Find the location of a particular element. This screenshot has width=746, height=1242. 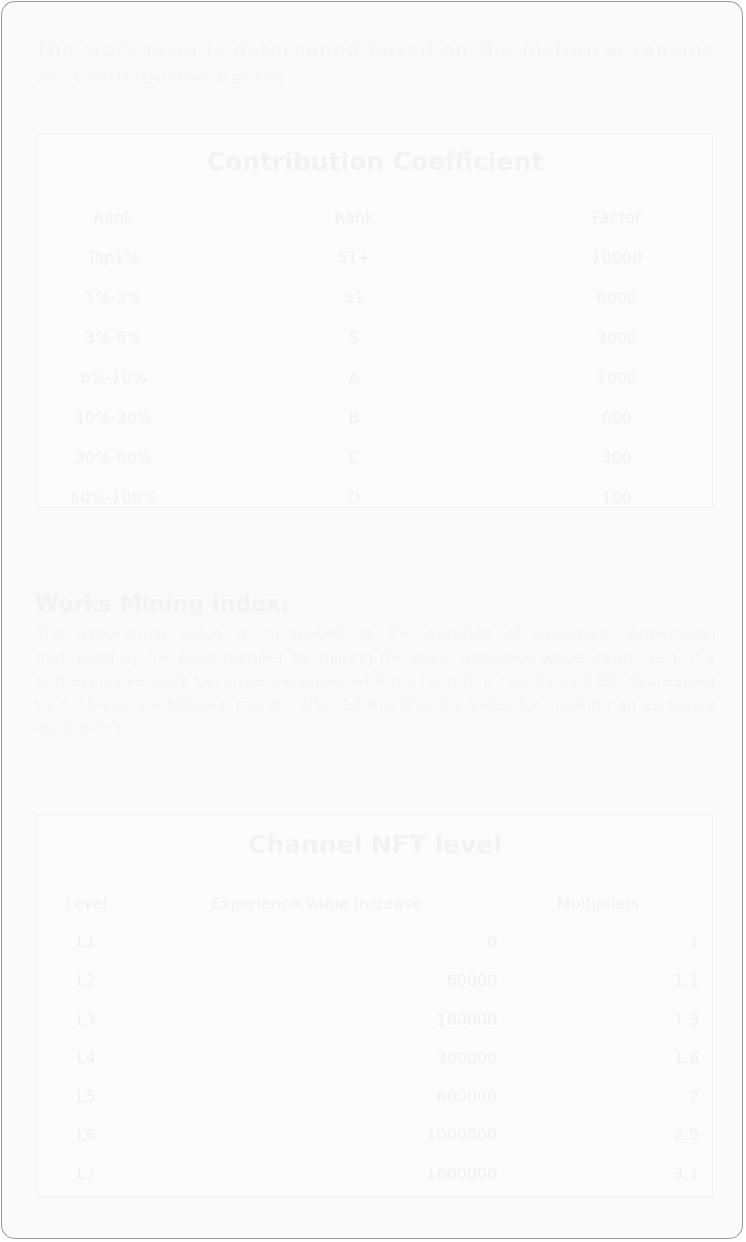

column-header: Level is located at coordinates (86, 903).